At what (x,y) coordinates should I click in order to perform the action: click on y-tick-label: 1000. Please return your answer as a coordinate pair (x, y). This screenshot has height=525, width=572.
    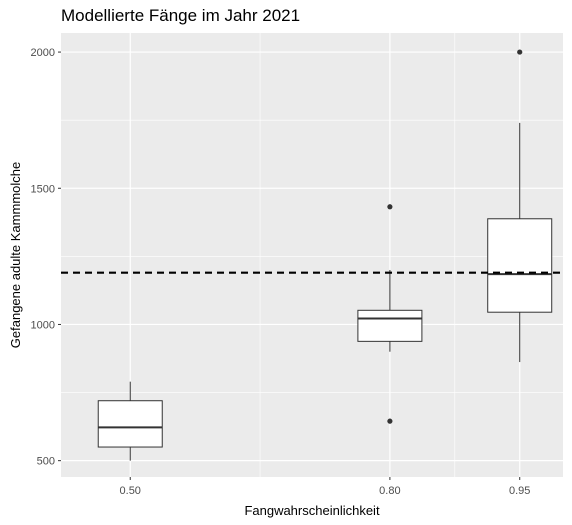
    Looking at the image, I should click on (43, 325).